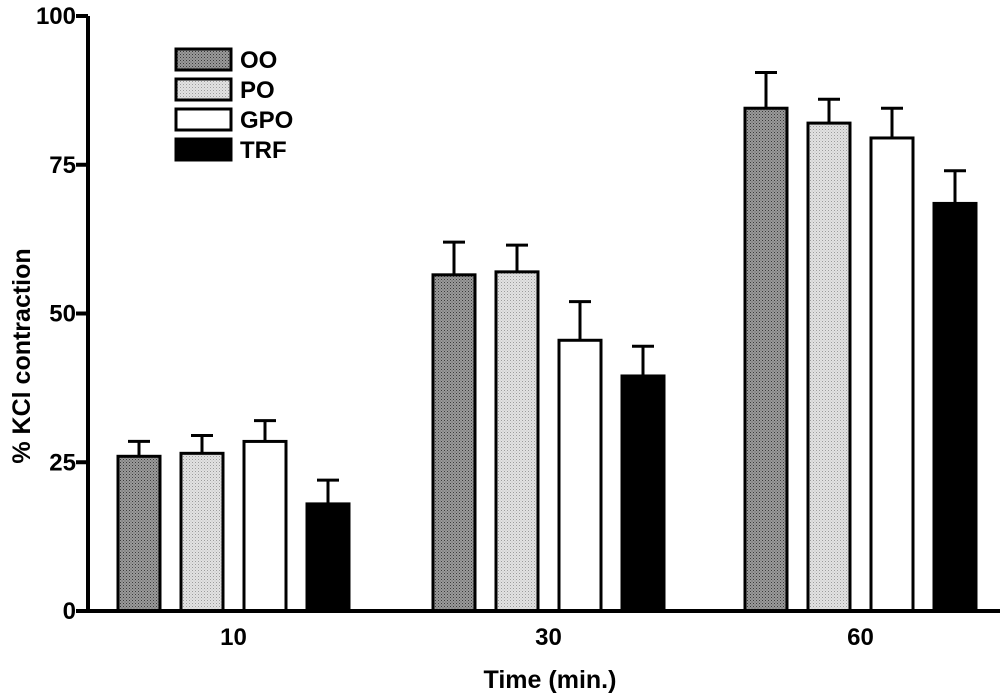  I want to click on y-axis-title: % KCl contraction, so click(22, 355).